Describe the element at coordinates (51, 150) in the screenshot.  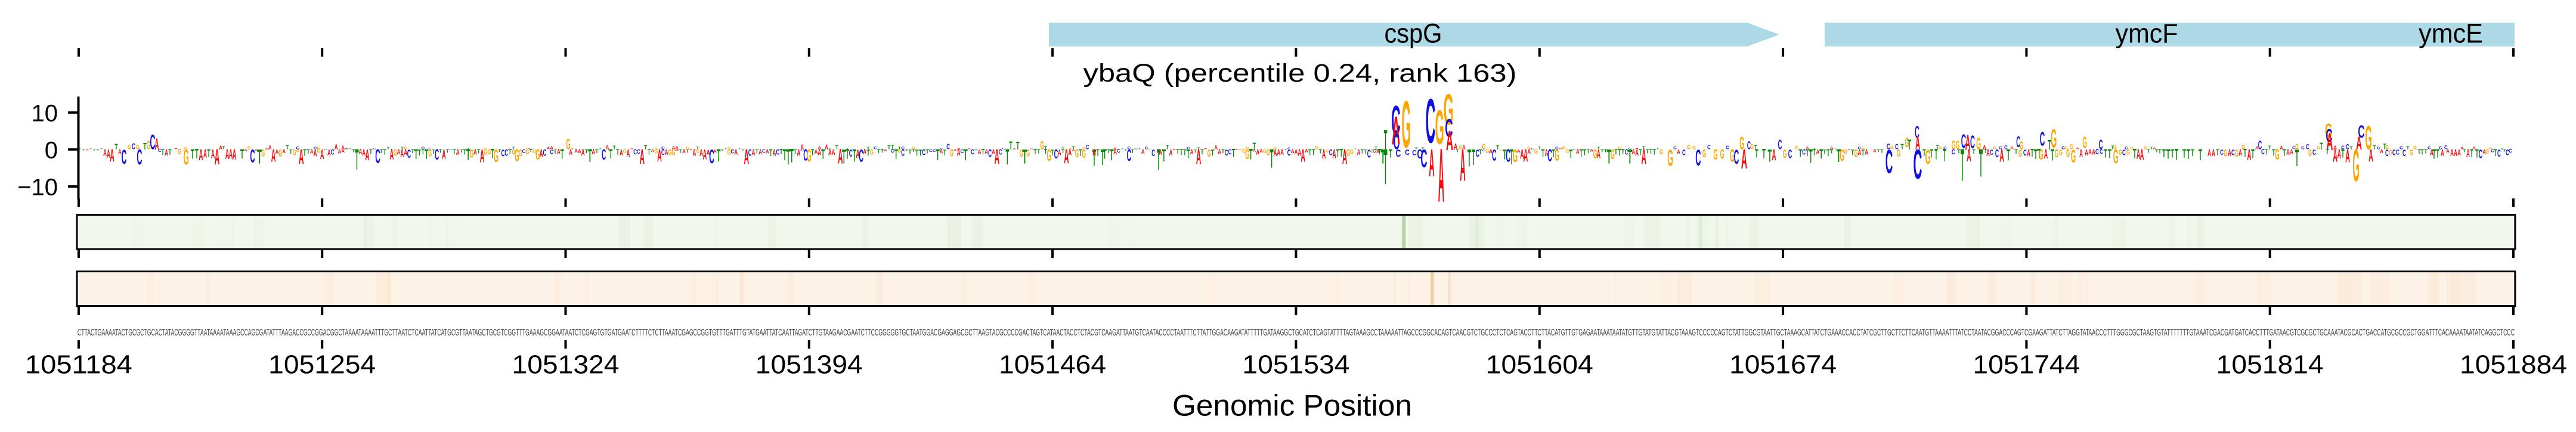
I see `svg-text: 0` at that location.